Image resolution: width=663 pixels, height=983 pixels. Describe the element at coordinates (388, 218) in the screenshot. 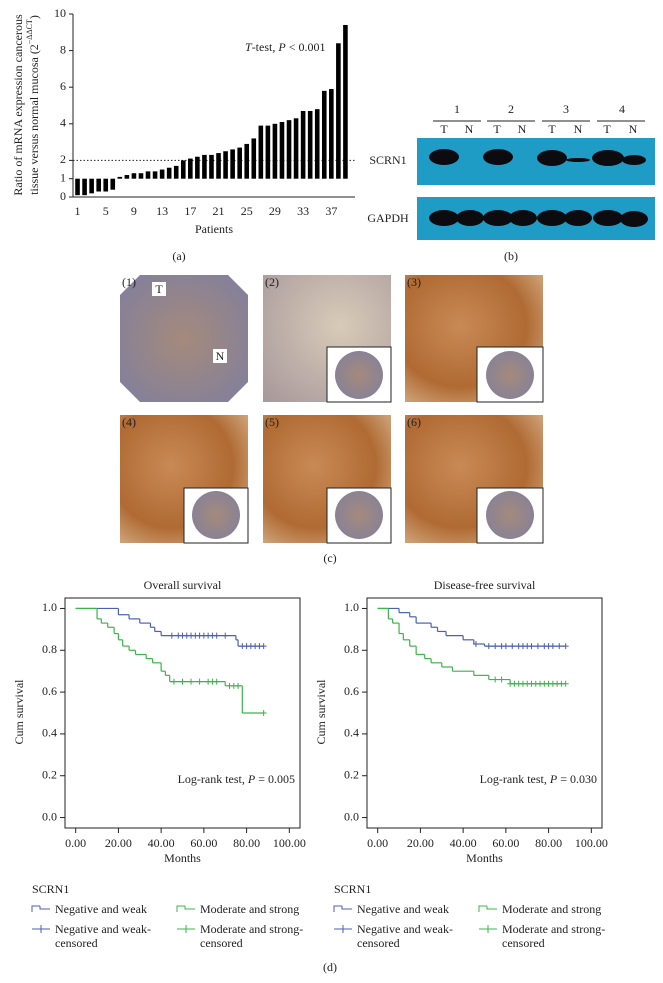

I see `blot-row-label: GAPDH` at that location.